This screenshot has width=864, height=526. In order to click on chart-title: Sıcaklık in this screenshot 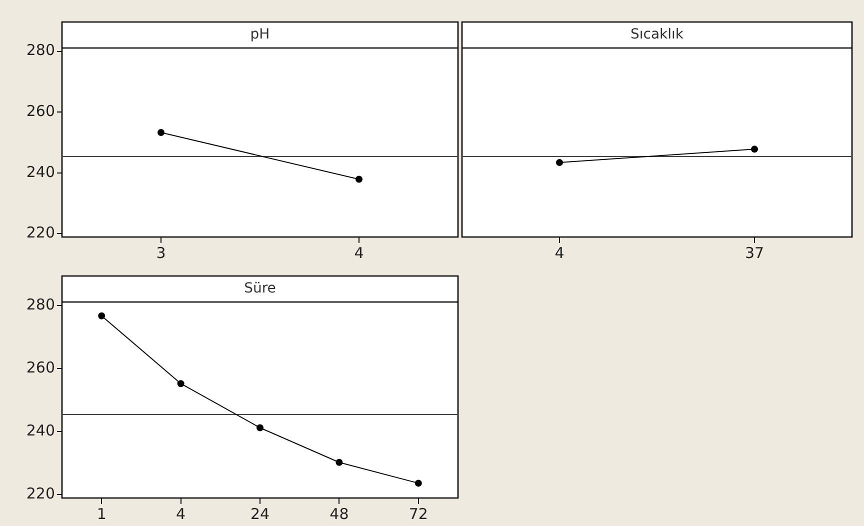, I will do `click(657, 34)`.